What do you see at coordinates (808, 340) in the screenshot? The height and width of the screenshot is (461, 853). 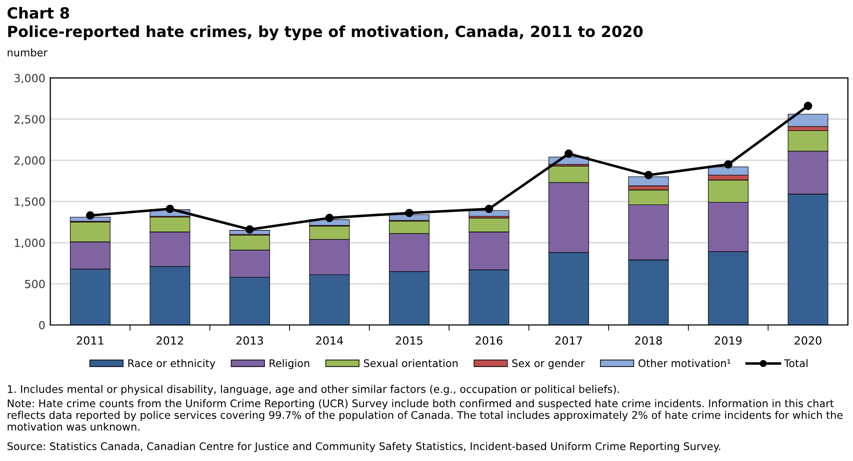 I see `x-tick-label: 2020` at bounding box center [808, 340].